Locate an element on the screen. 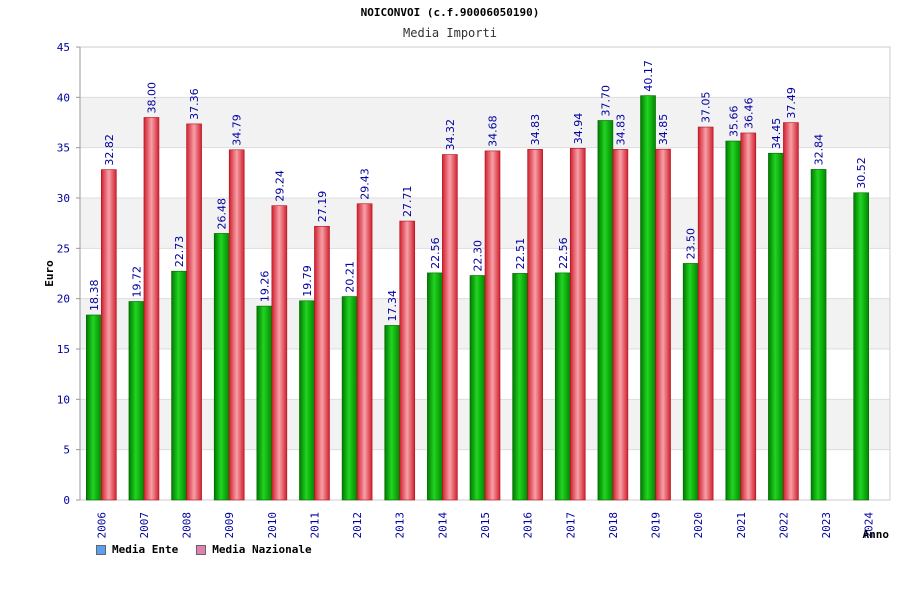  y-tick-label: 10 is located at coordinates (63, 399).